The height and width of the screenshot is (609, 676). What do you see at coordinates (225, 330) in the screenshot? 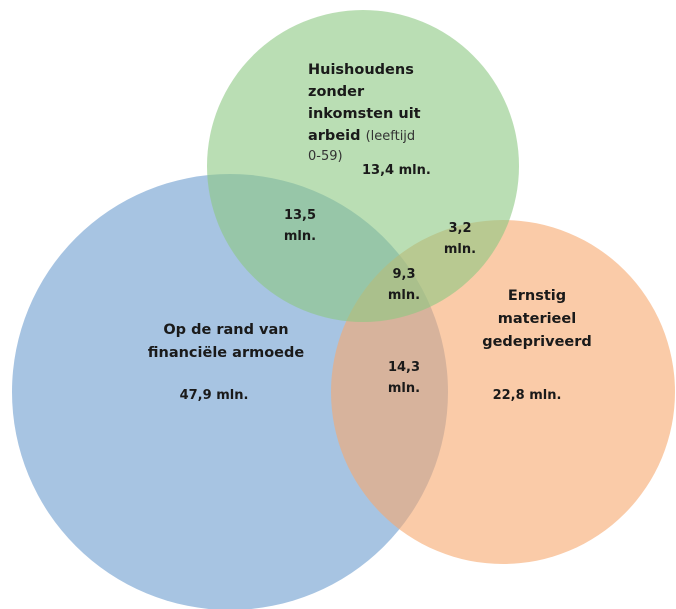
I see `set-label: Op de rand van` at bounding box center [225, 330].